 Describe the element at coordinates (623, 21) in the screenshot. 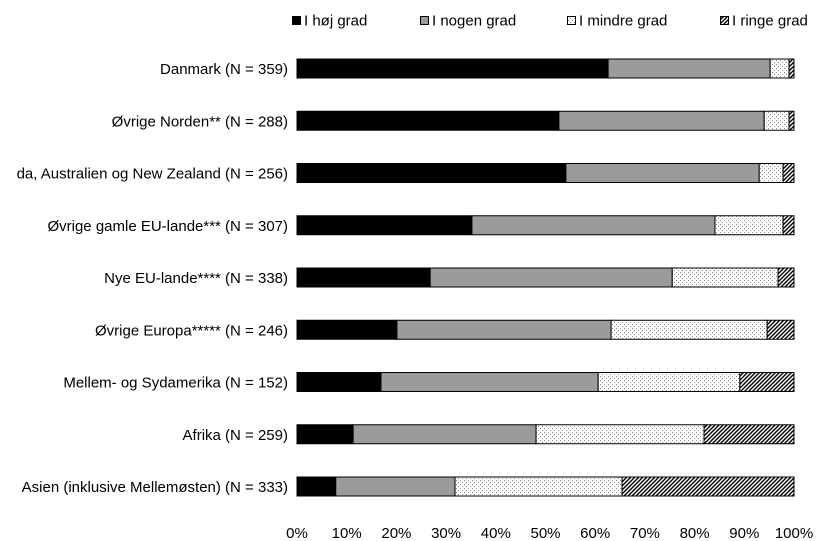

I see `legend-label: I mindre grad` at that location.